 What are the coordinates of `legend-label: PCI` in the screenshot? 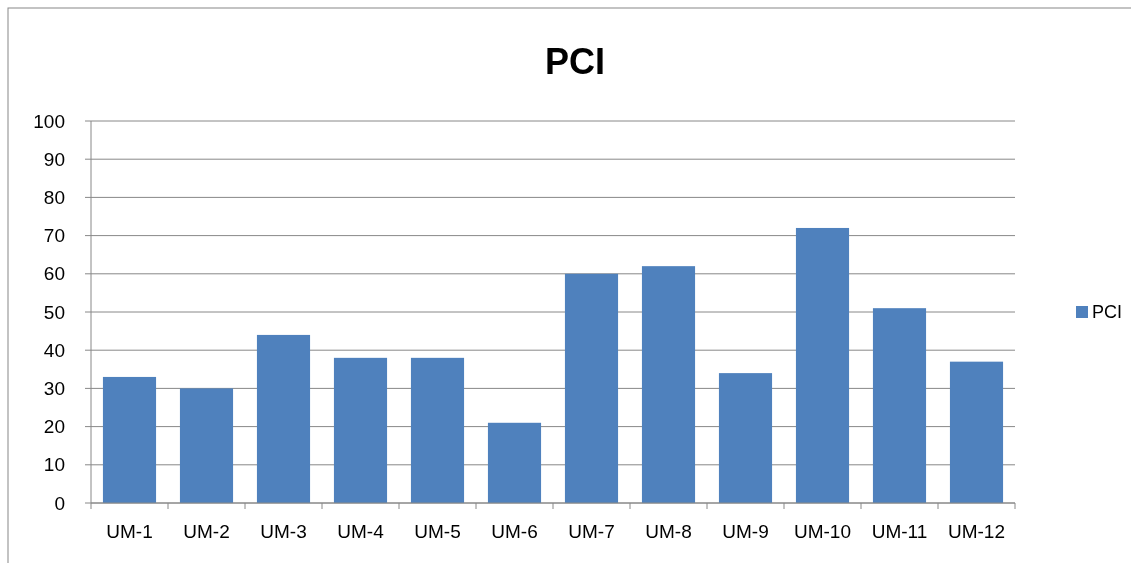 It's located at (1107, 312).